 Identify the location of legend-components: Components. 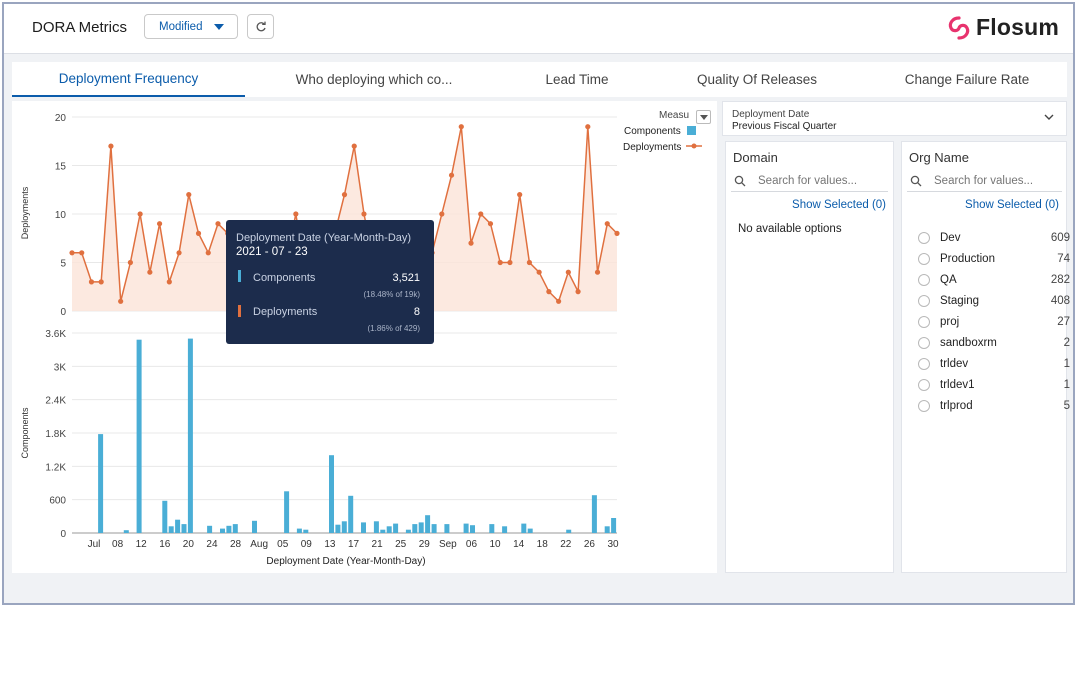
(660, 131).